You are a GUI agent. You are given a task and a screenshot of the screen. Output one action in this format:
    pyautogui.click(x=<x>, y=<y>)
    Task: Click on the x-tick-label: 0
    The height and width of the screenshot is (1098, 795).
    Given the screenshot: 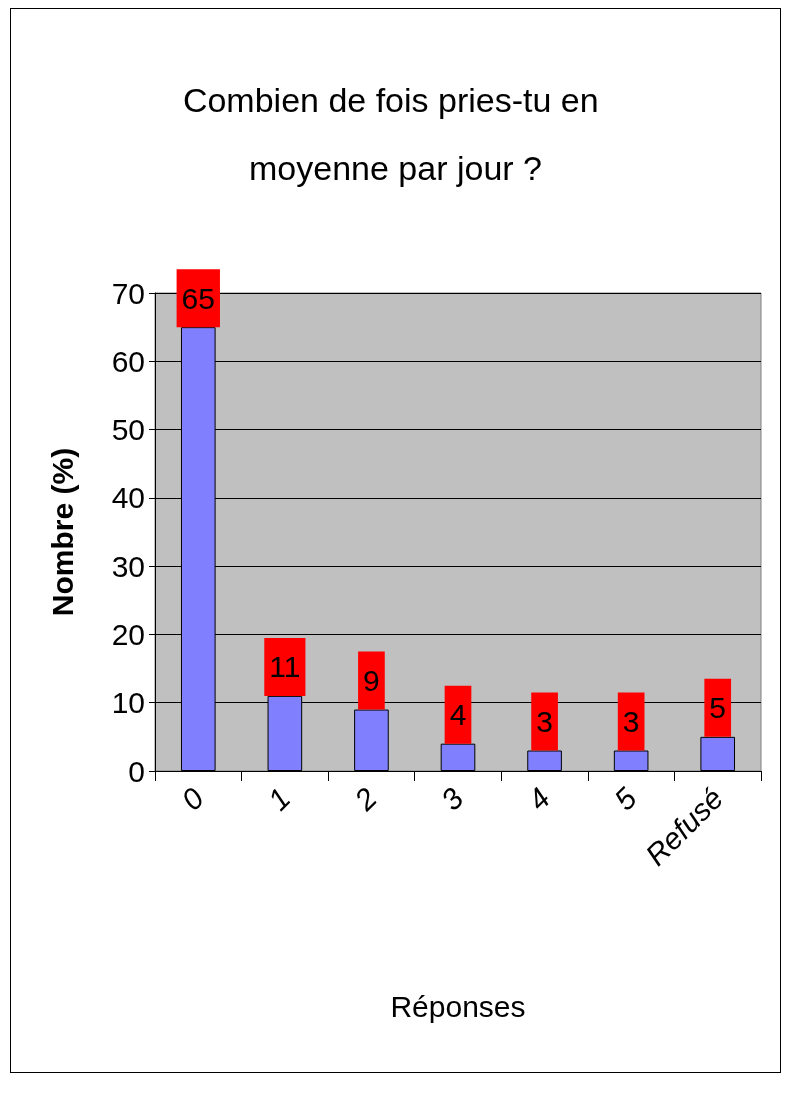 What is the action you would take?
    pyautogui.click(x=192, y=799)
    